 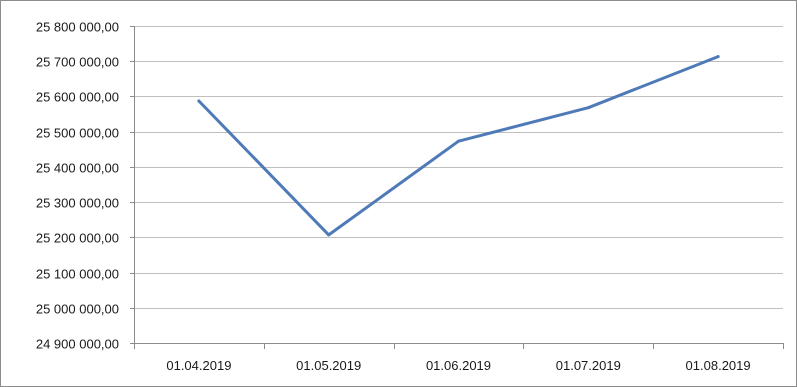 What do you see at coordinates (77, 133) in the screenshot?
I see `y-tick-label: 25 500 000,00` at bounding box center [77, 133].